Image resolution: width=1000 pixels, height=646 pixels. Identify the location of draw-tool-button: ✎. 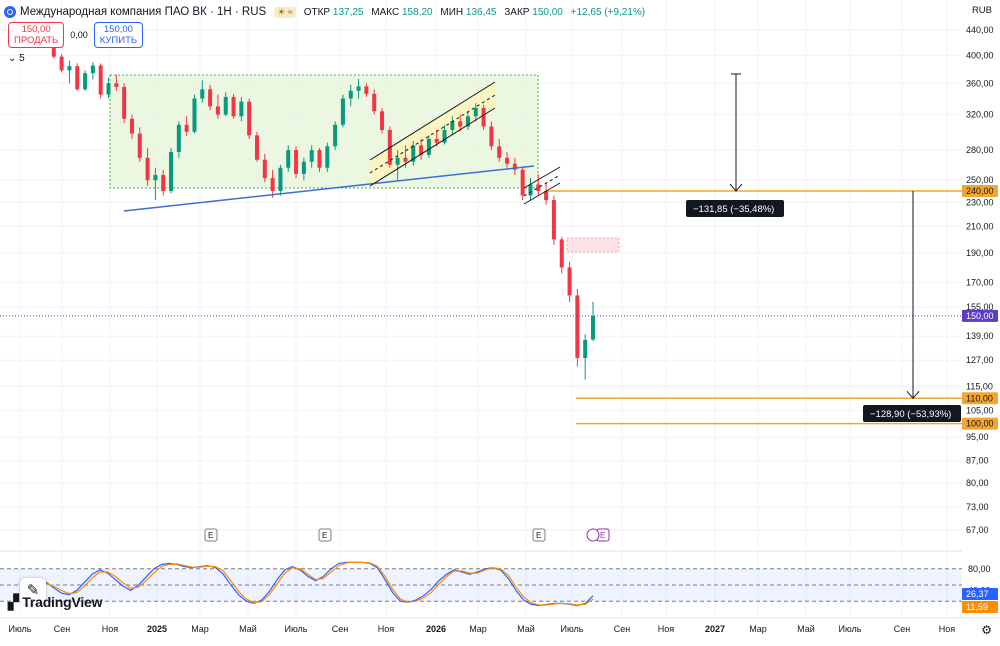
(33, 591).